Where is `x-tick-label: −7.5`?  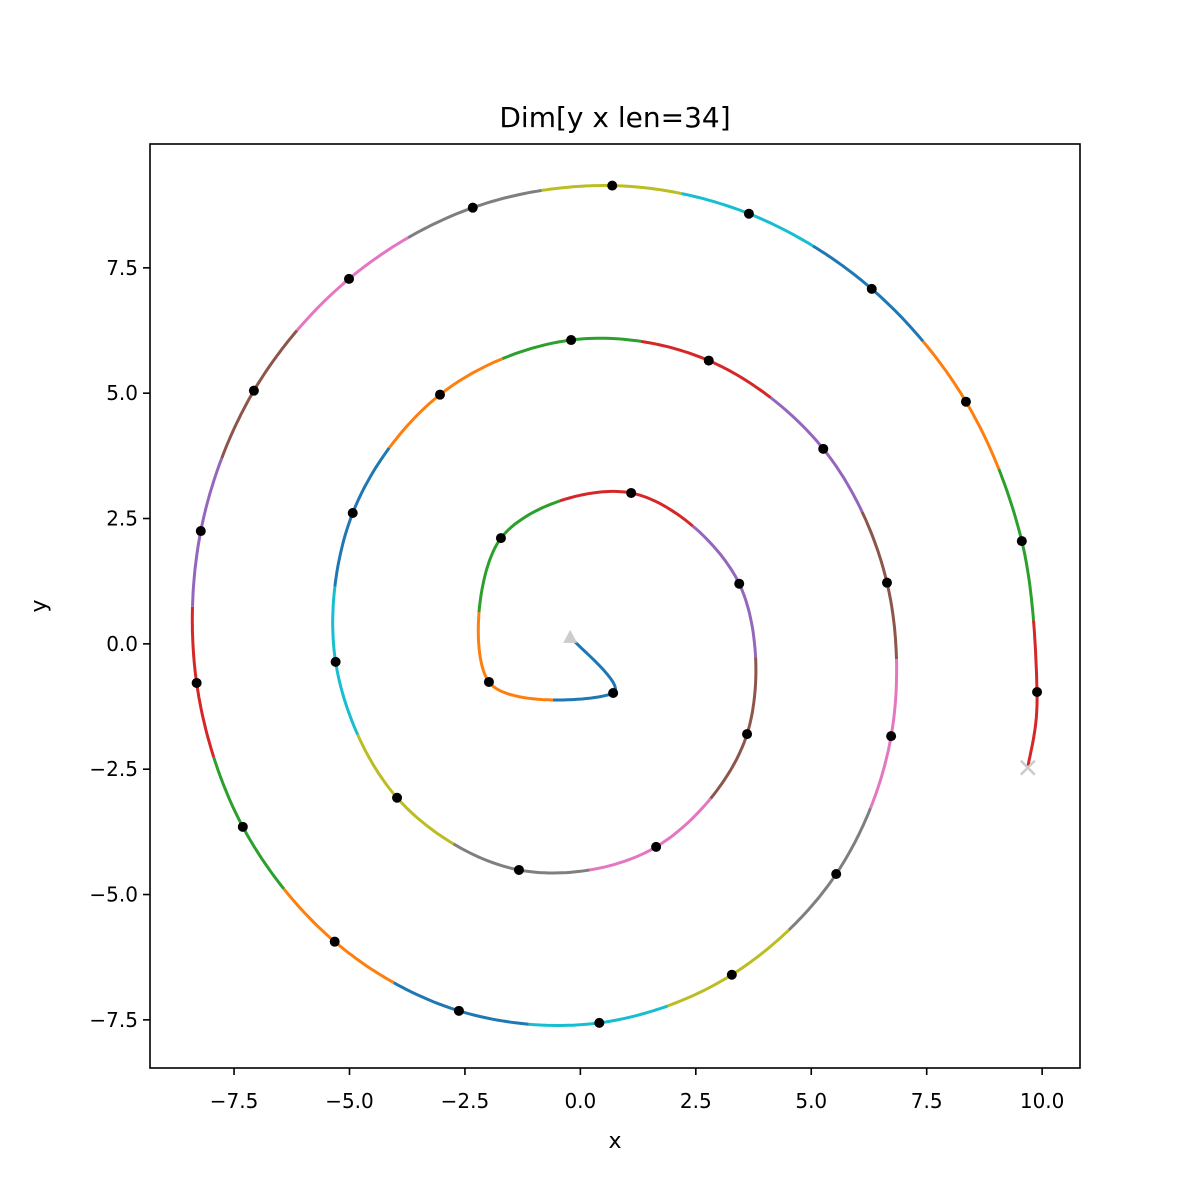 x-tick-label: −7.5 is located at coordinates (234, 1101).